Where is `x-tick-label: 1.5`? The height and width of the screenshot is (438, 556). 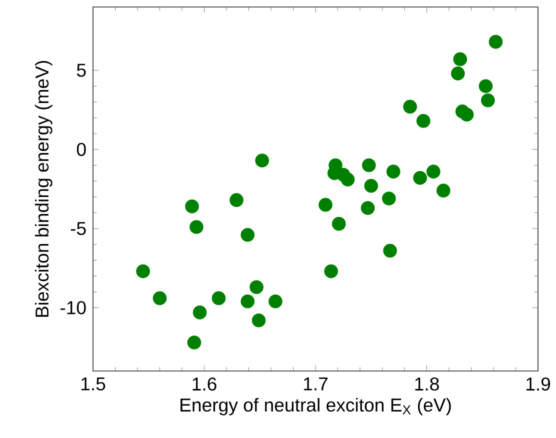
x-tick-label: 1.5 is located at coordinates (93, 383).